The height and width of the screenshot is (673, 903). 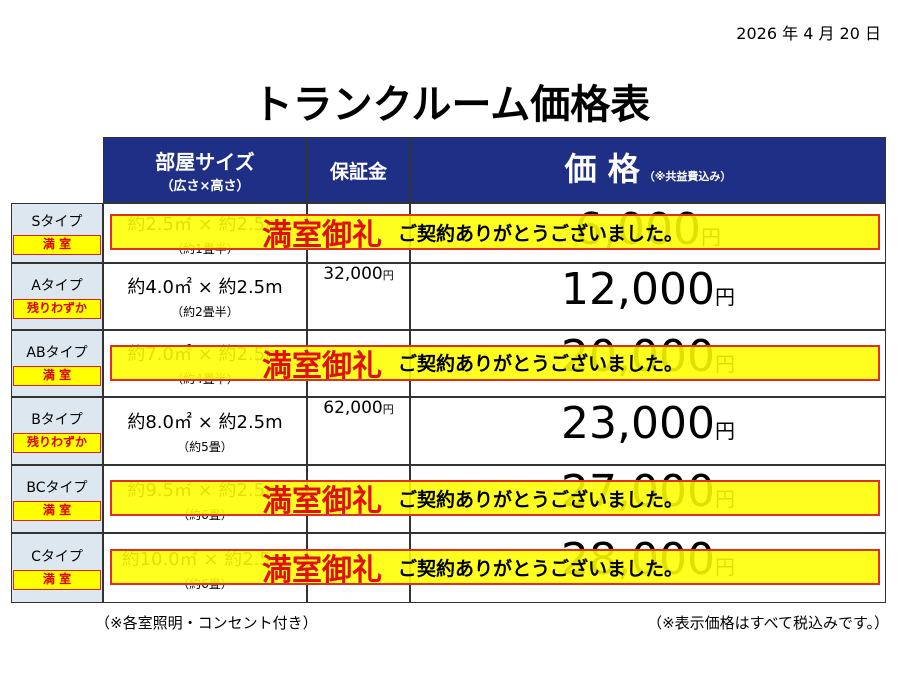 What do you see at coordinates (57, 296) in the screenshot?
I see `type-cell: Aタイプ残りわずか` at bounding box center [57, 296].